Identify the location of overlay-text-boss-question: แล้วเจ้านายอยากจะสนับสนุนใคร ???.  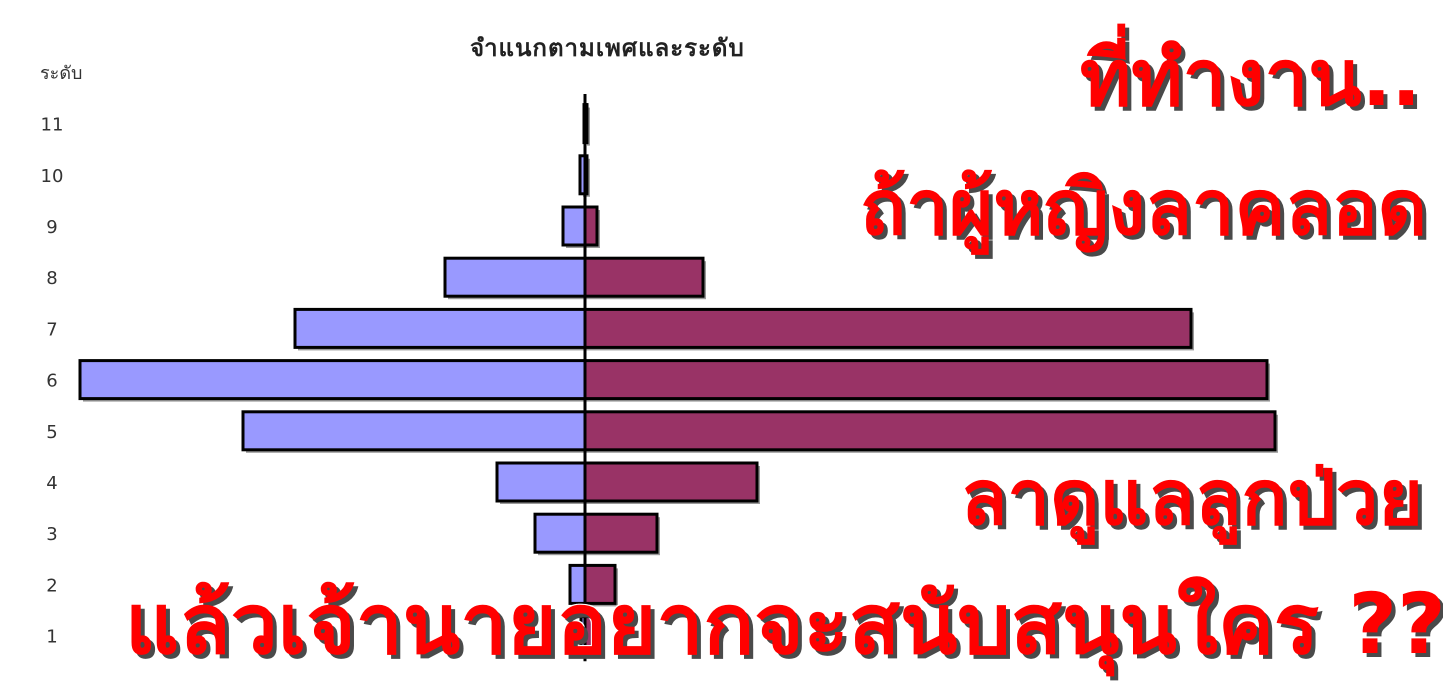
(784, 624).